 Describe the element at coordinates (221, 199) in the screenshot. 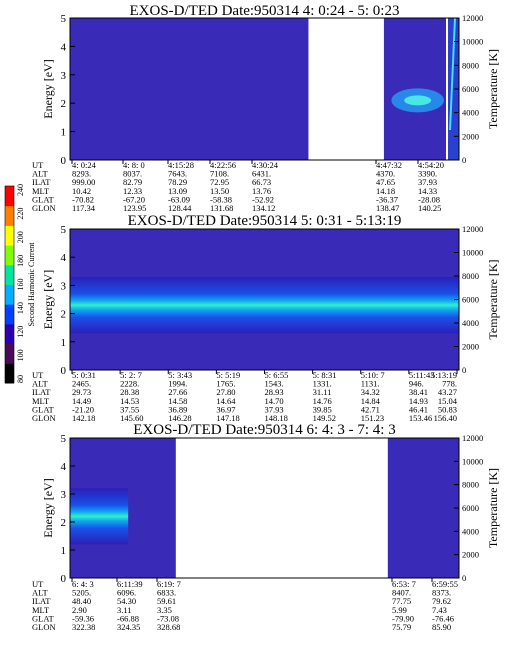

I see `info-value: -58.38` at that location.